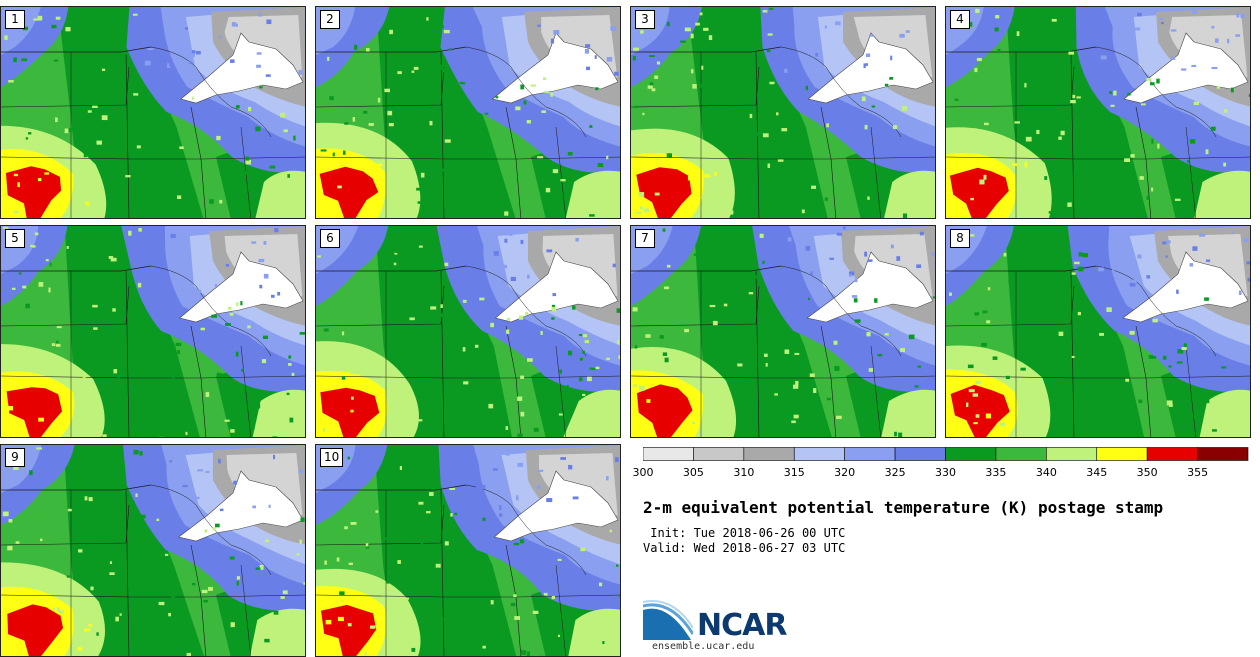  I want to click on colorbar-tick-label: 315, so click(794, 472).